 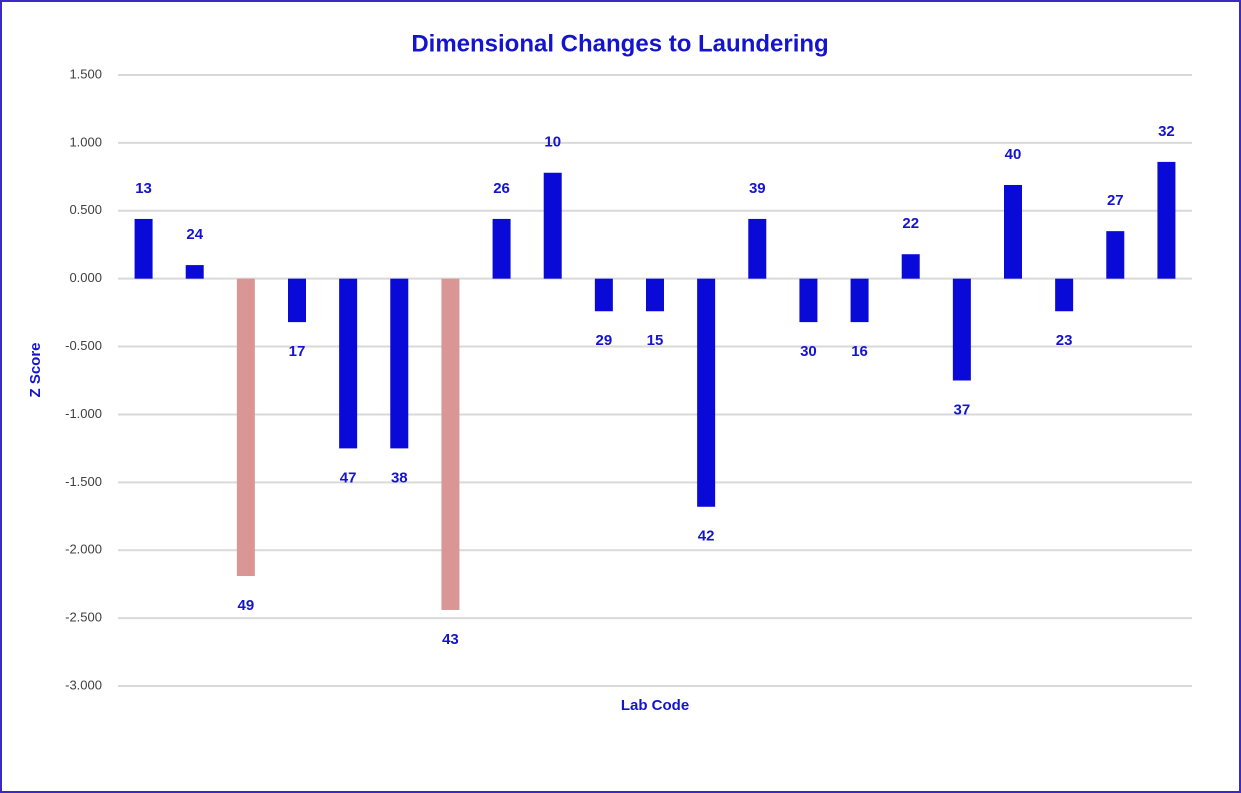 What do you see at coordinates (85, 141) in the screenshot?
I see `y-tick-label: 1.000` at bounding box center [85, 141].